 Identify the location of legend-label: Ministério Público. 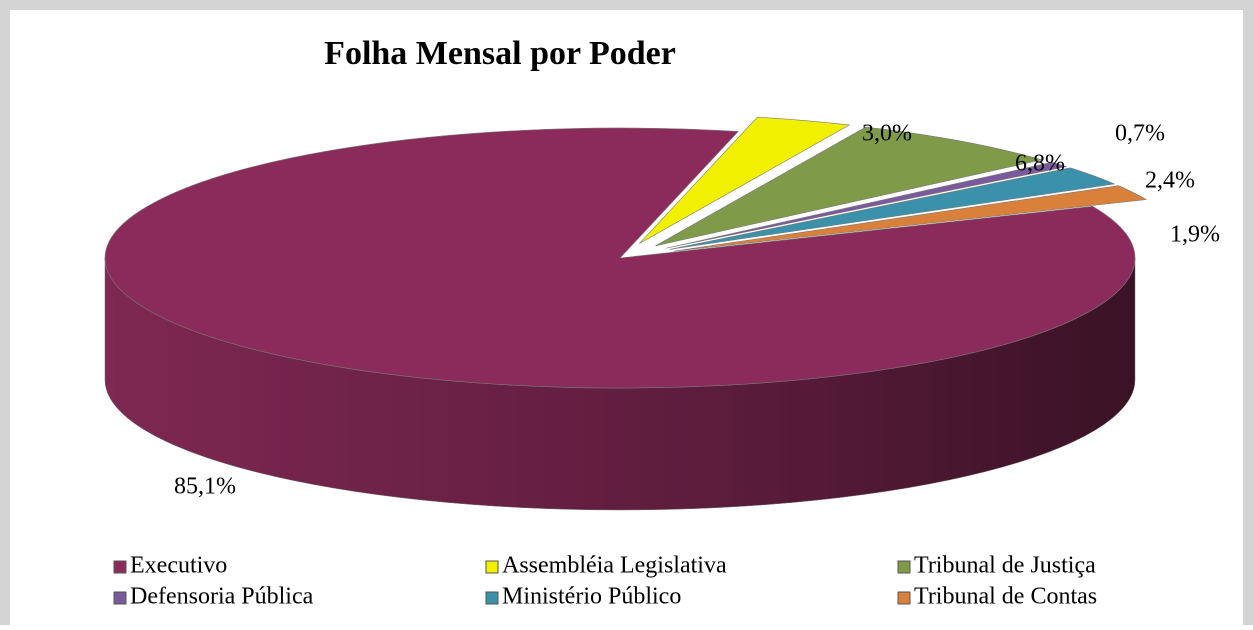
(591, 597).